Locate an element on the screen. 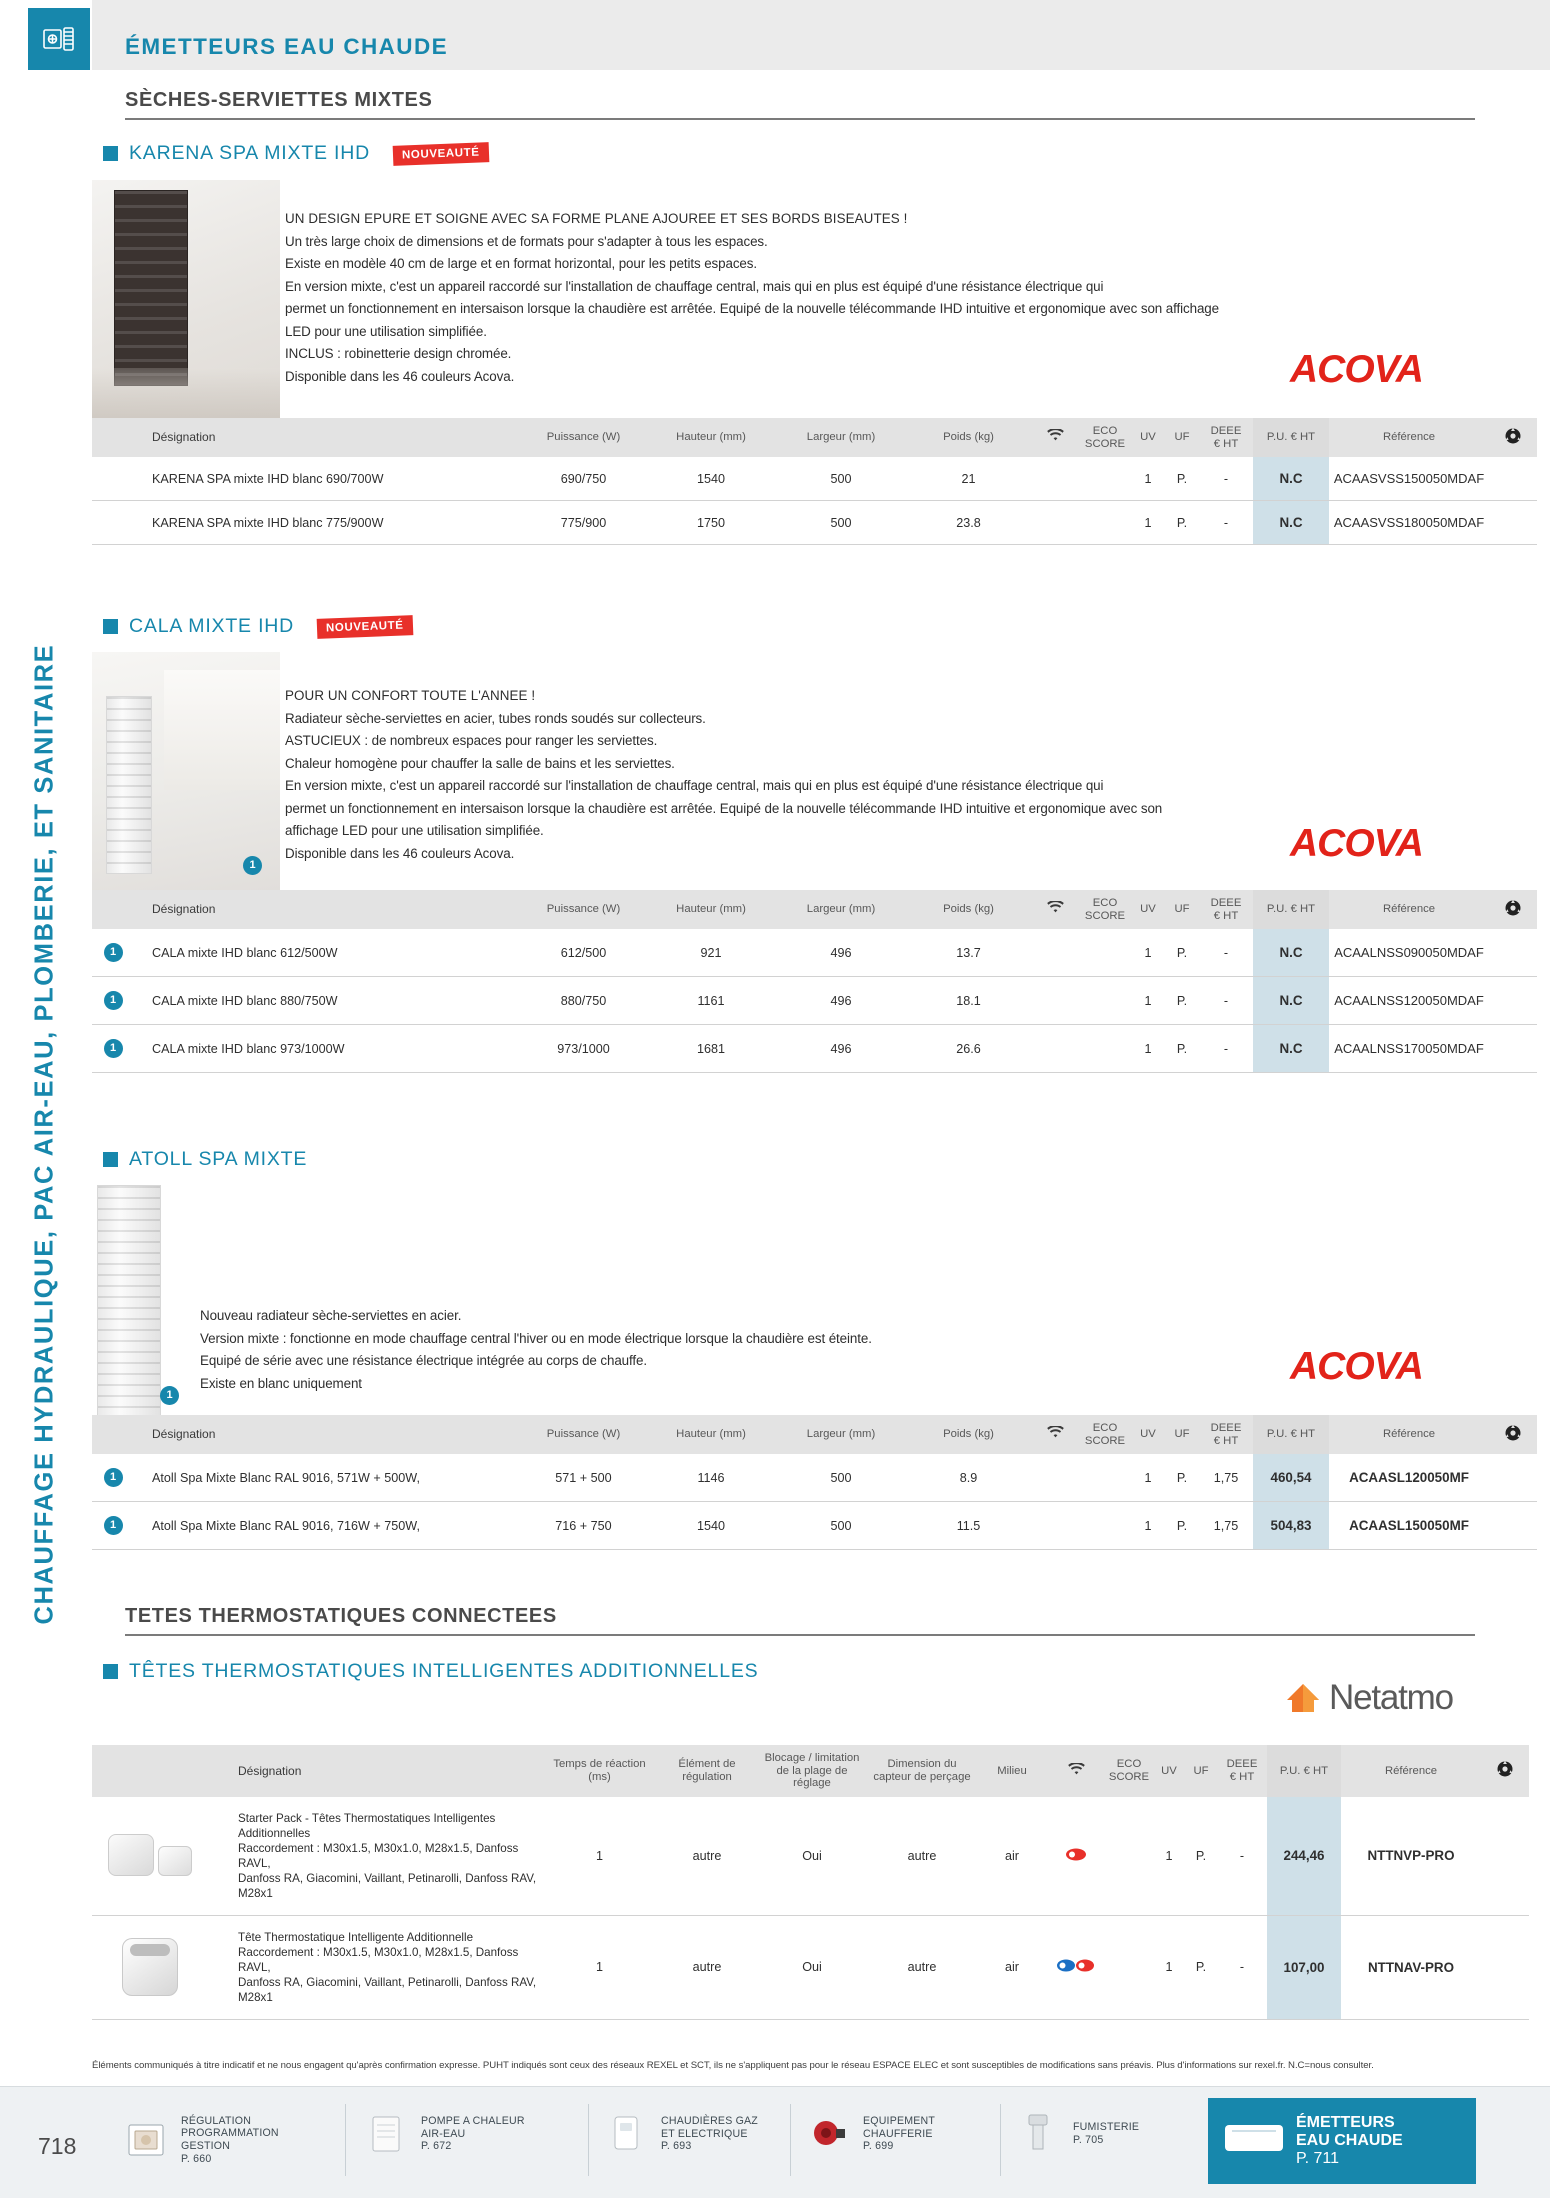 Image resolution: width=1550 pixels, height=2198 pixels. footer-nav-item-equipement: EQUIPEMENT CHAUFFERIE P. 699 is located at coordinates (868, 2134).